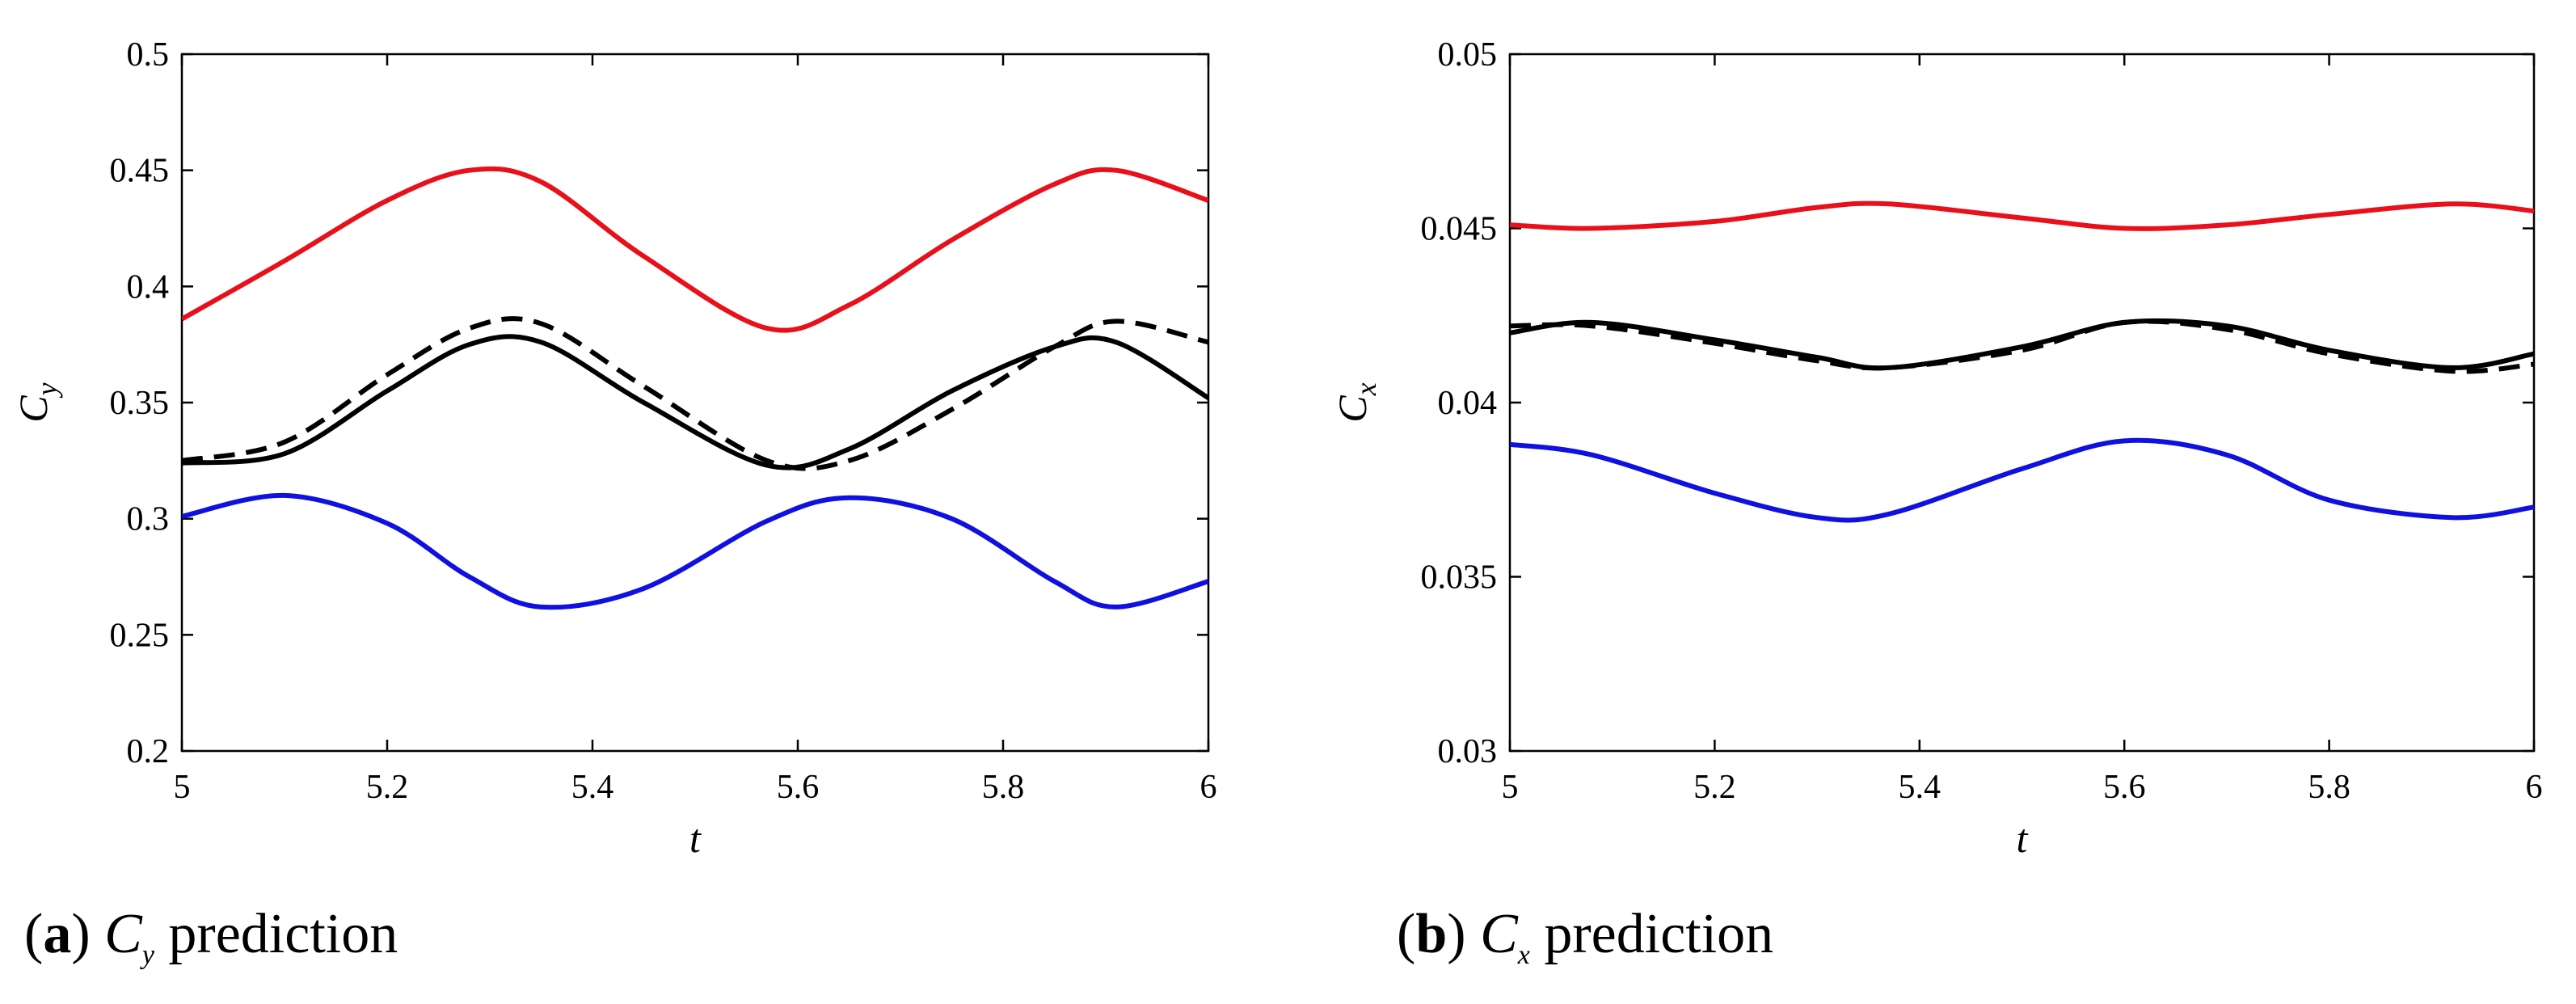 This screenshot has height=1004, width=2576. Describe the element at coordinates (182, 787) in the screenshot. I see `panel-a-xtick-label: 5` at that location.